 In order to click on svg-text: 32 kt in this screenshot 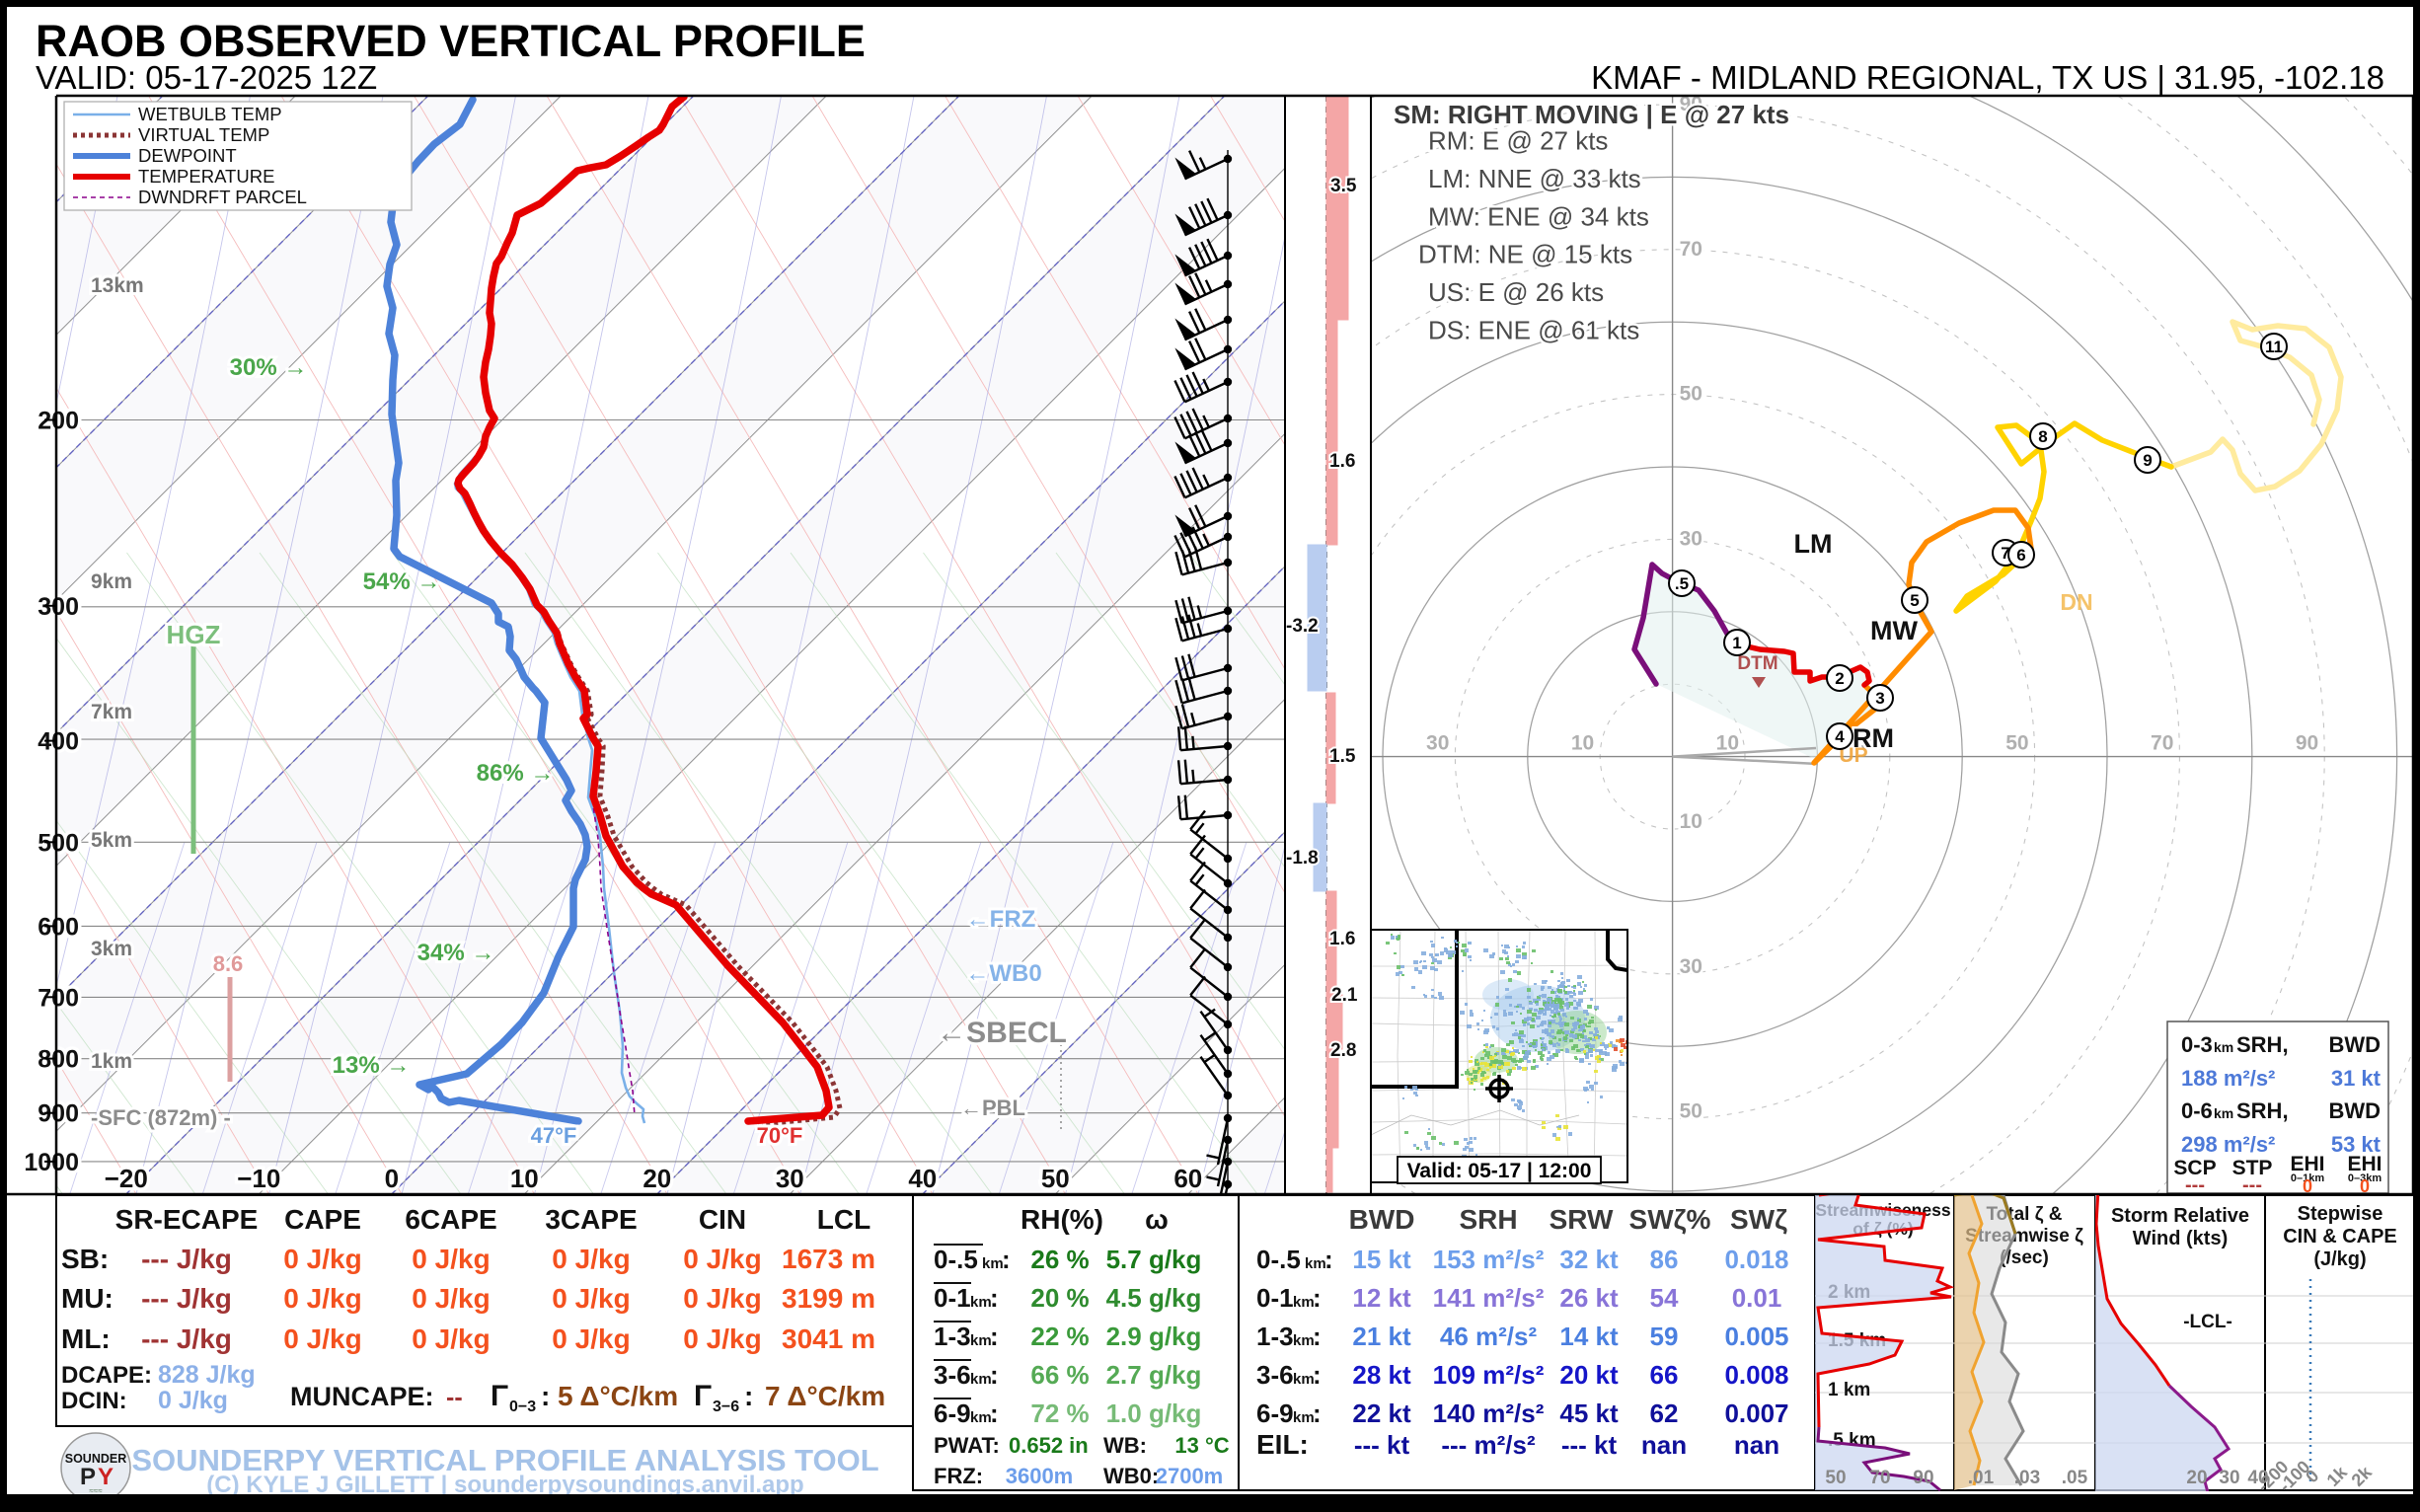, I will do `click(1589, 1259)`.